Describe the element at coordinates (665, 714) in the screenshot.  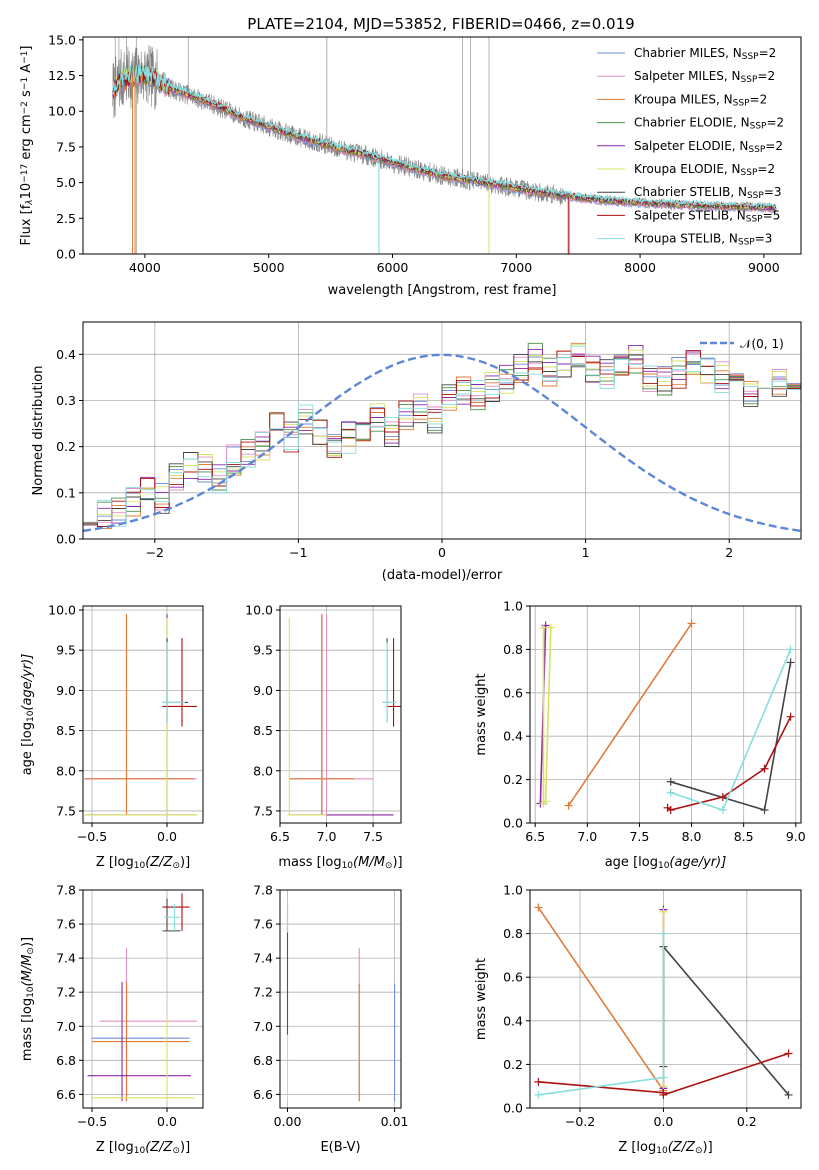
I see `weight-vs-age-frame` at that location.